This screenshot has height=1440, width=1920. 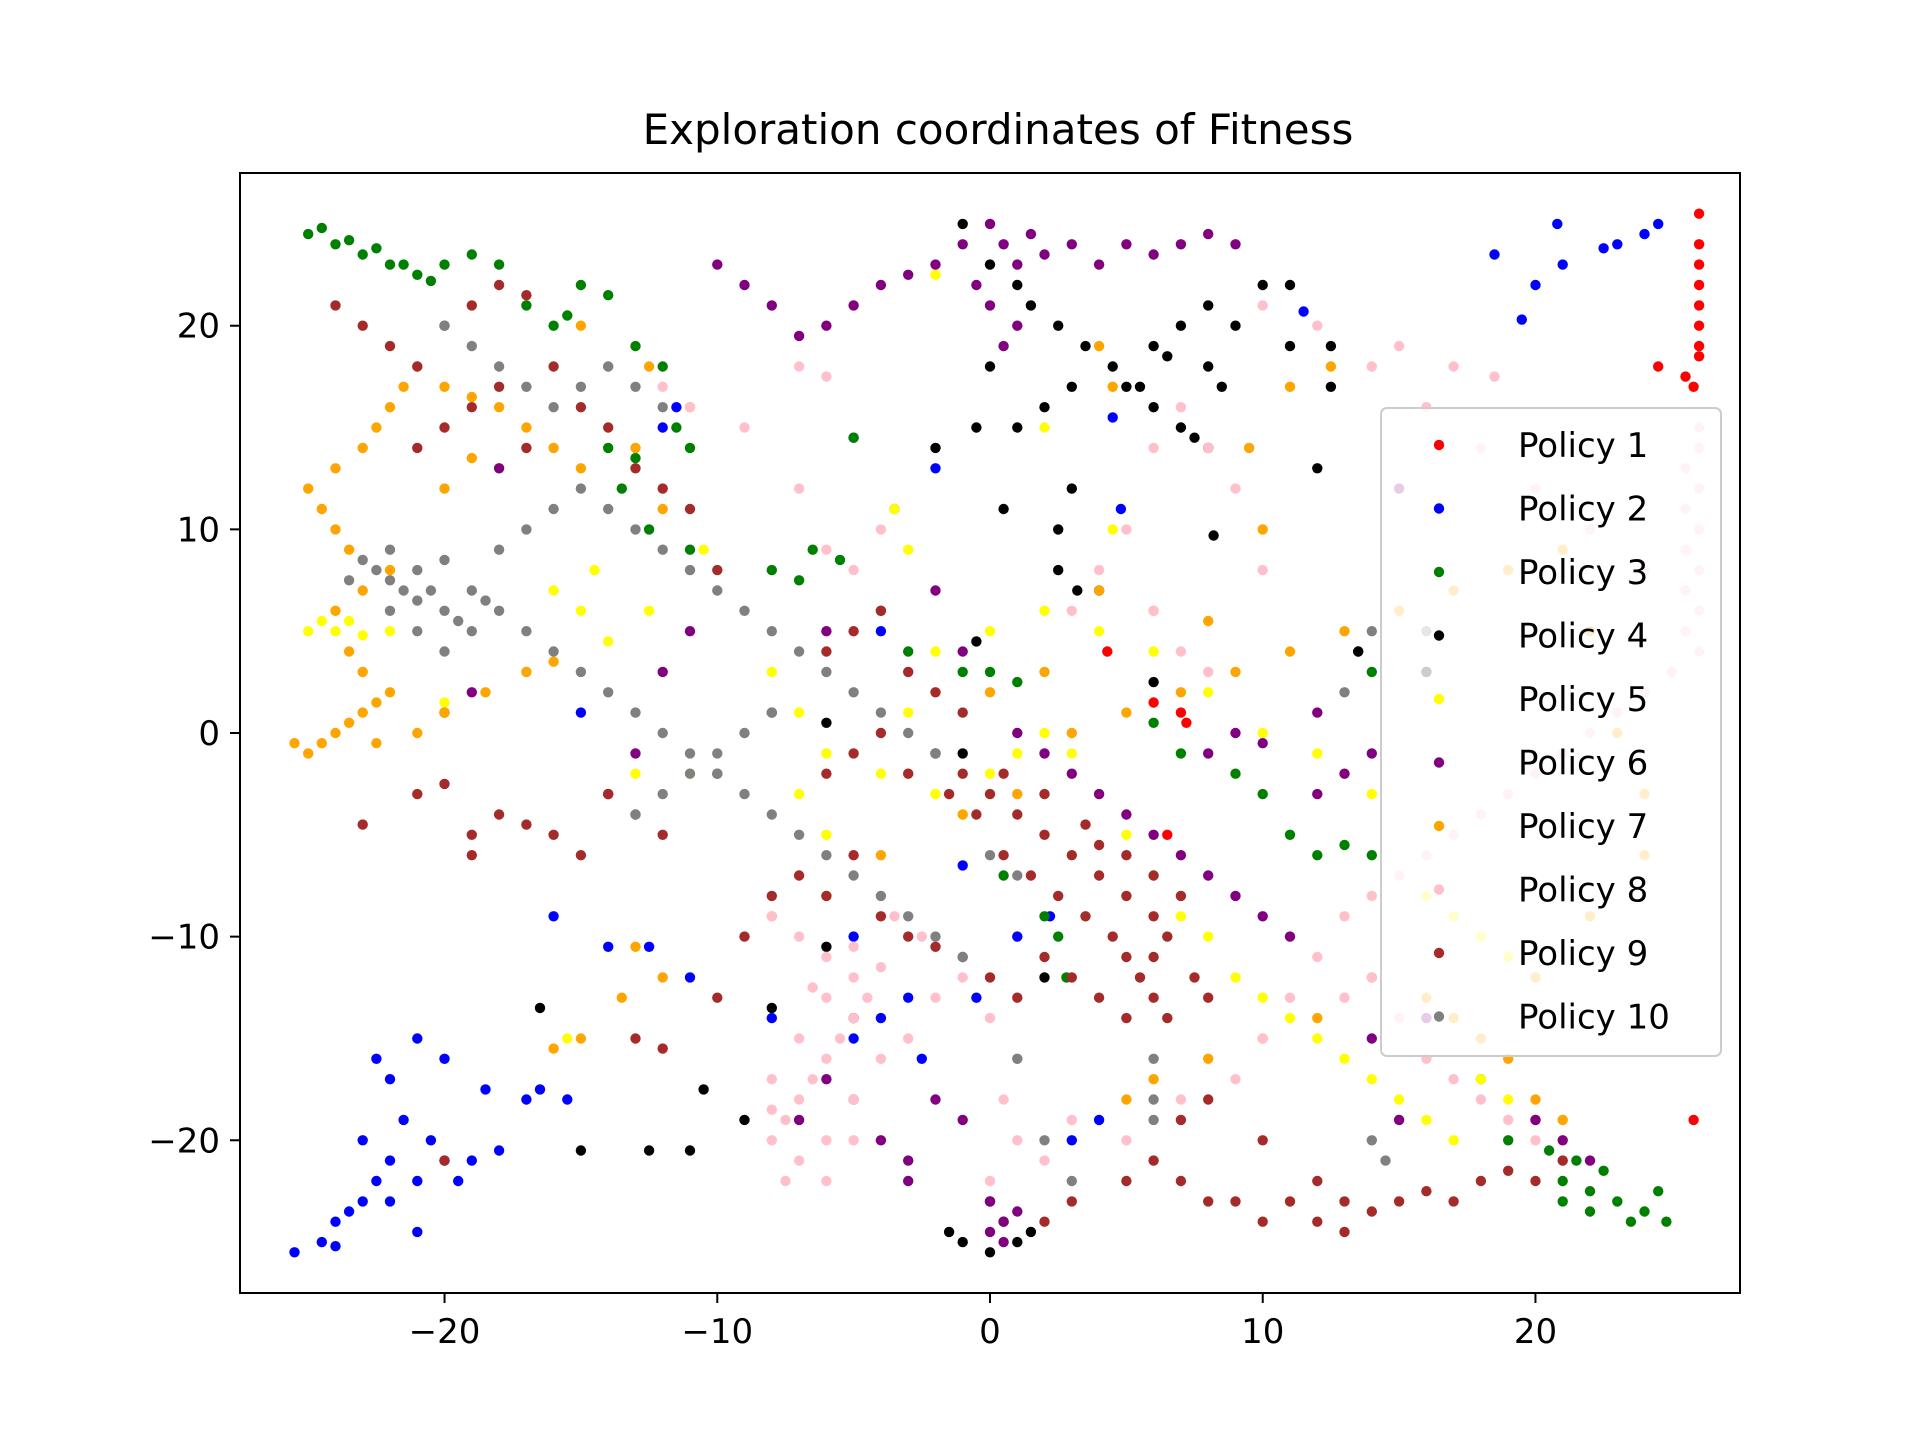 I want to click on legend-label: Policy 2, so click(x=1583, y=510).